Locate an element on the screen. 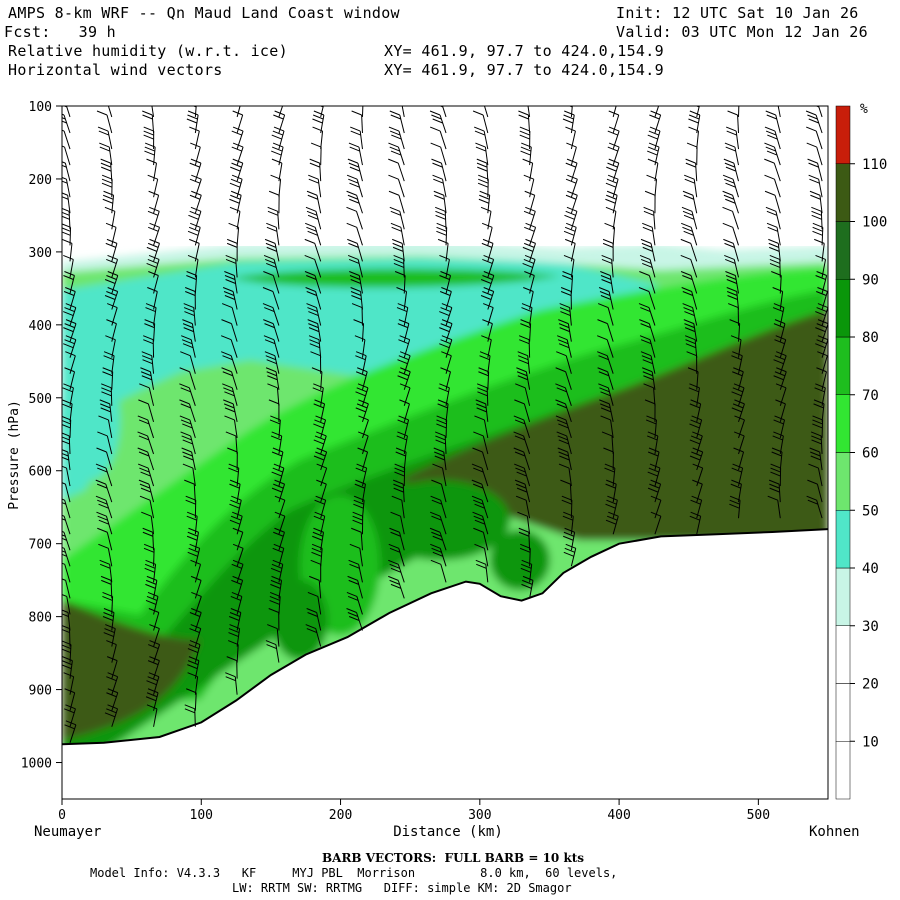  y-axis-label: Pressure (hPa) is located at coordinates (14, 455).